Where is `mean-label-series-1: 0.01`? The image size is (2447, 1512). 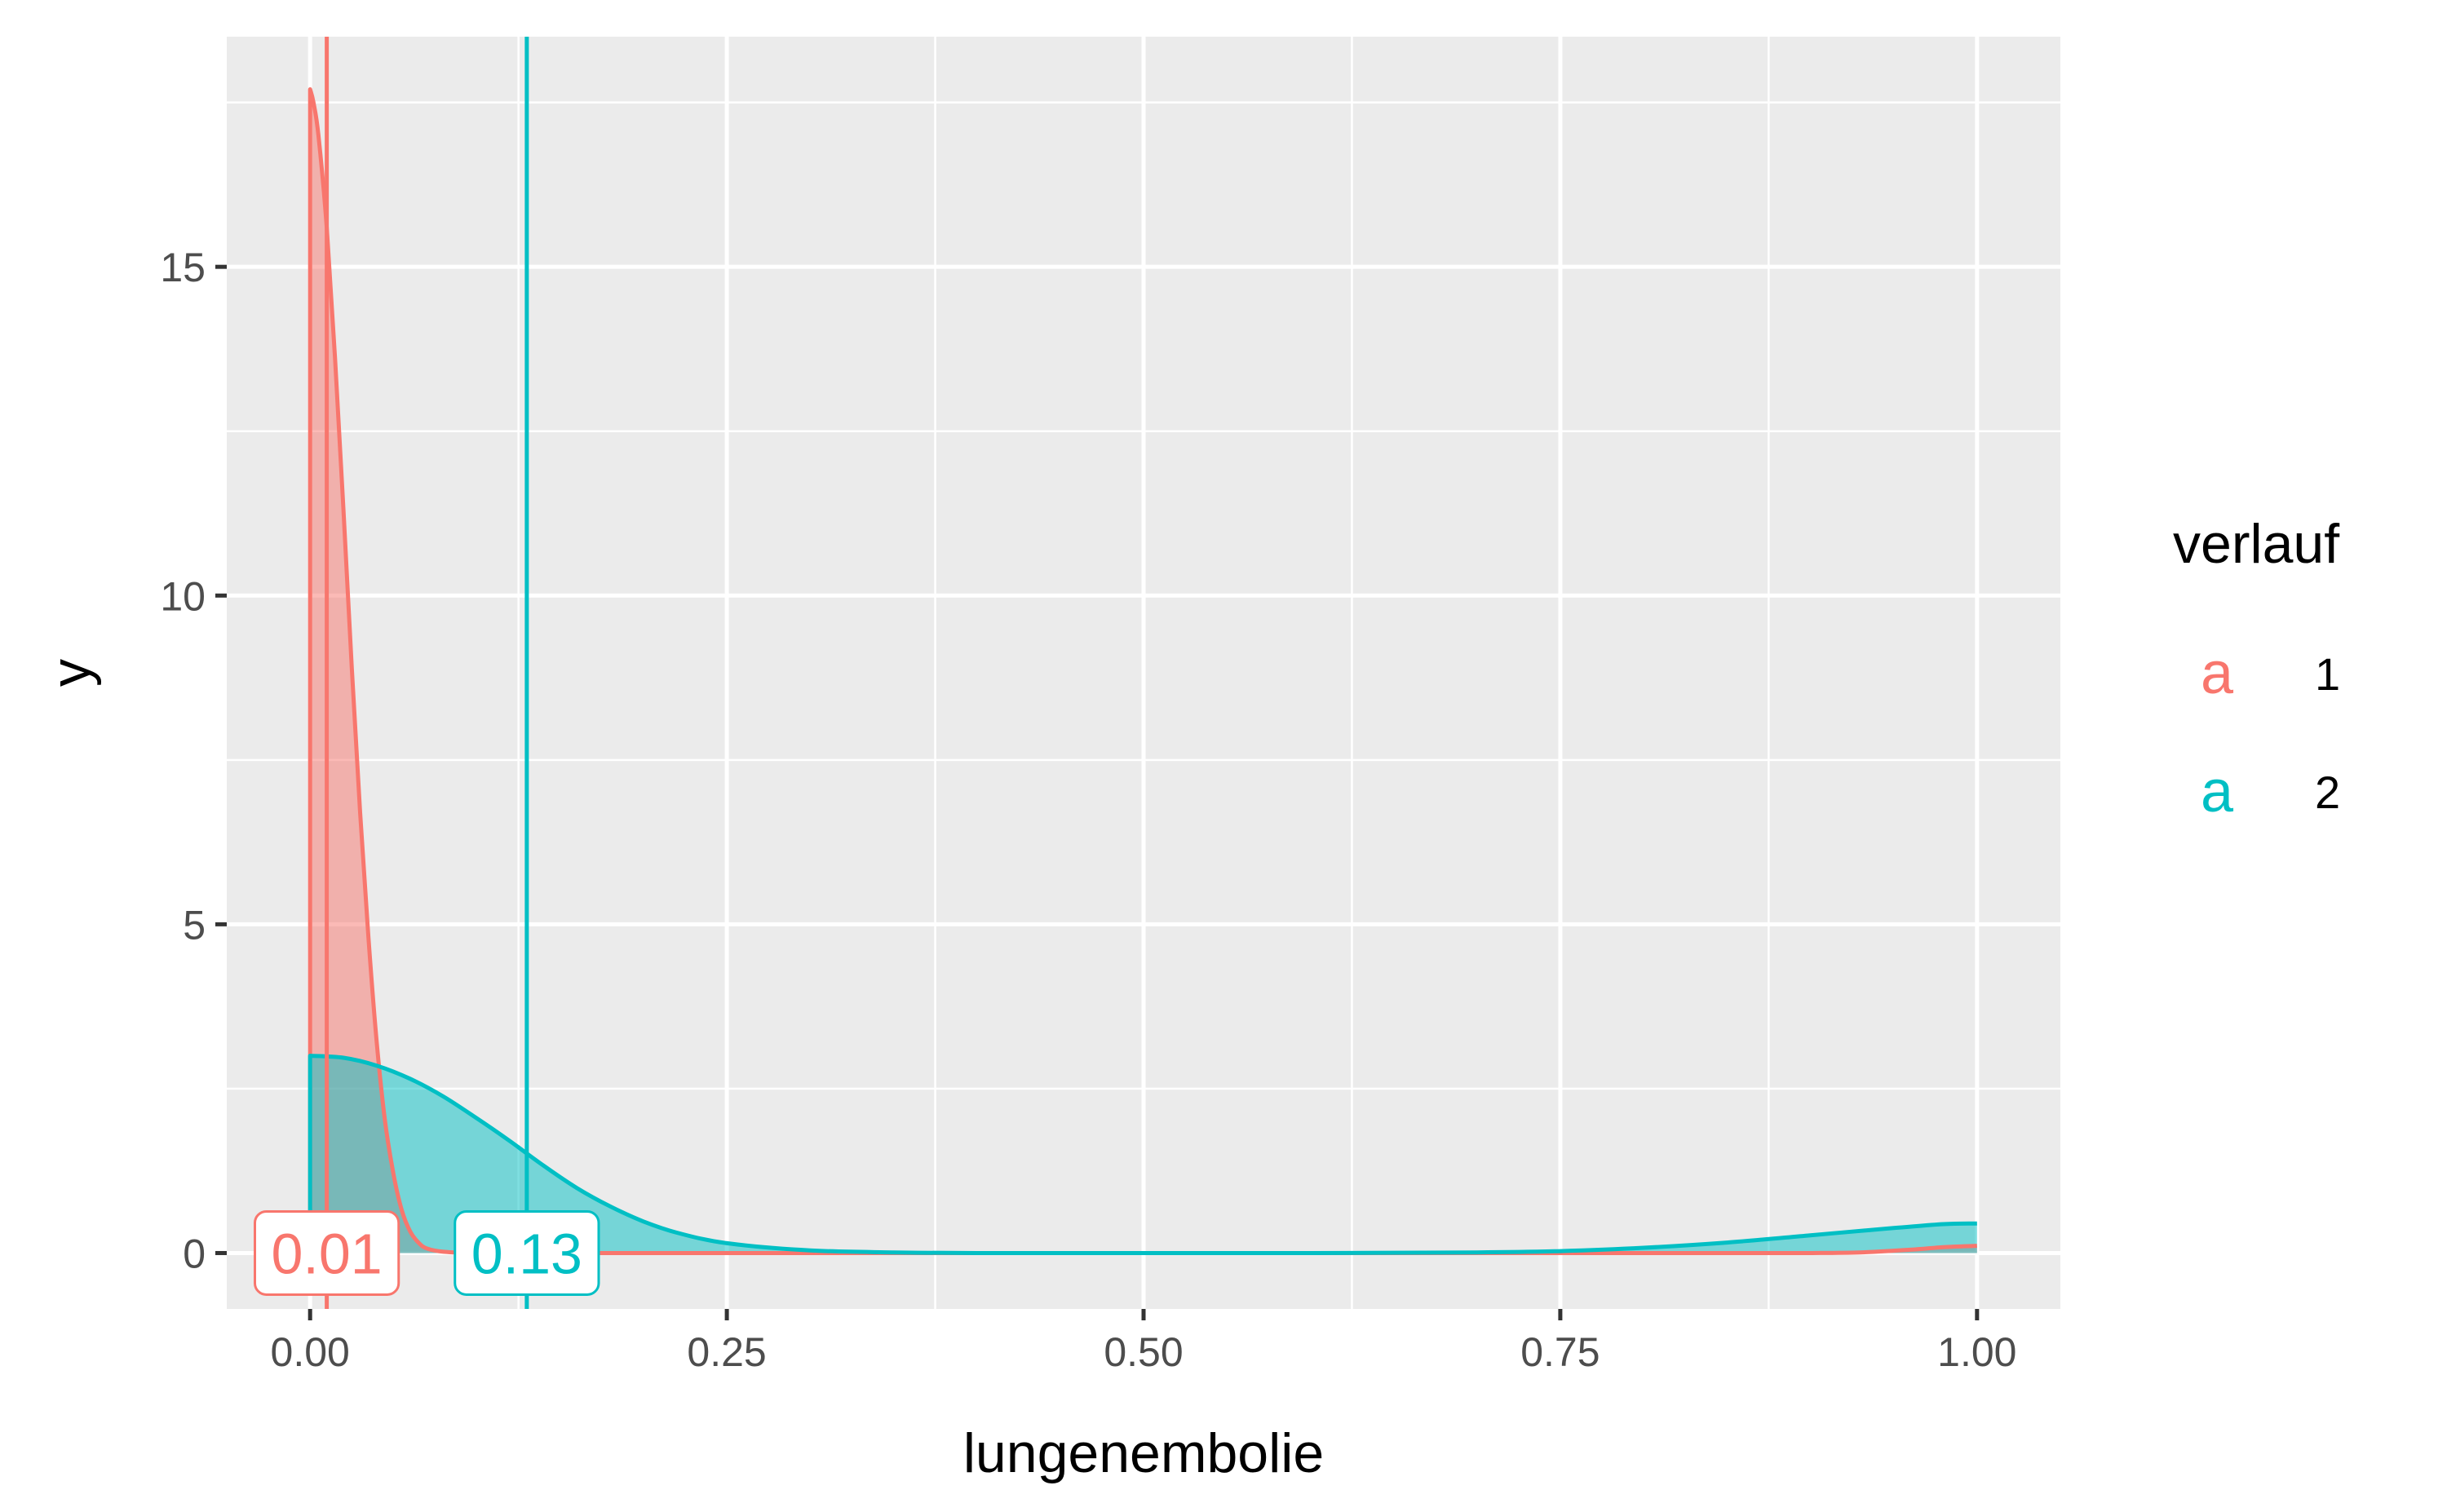
mean-label-series-1: 0.01 is located at coordinates (326, 1252).